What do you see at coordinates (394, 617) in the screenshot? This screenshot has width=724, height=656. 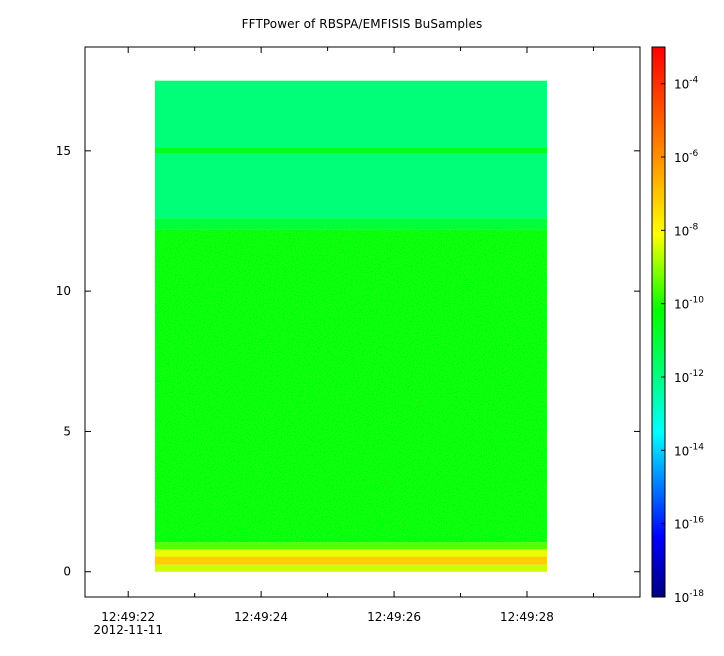 I see `x-tick-label: 12:49:26` at bounding box center [394, 617].